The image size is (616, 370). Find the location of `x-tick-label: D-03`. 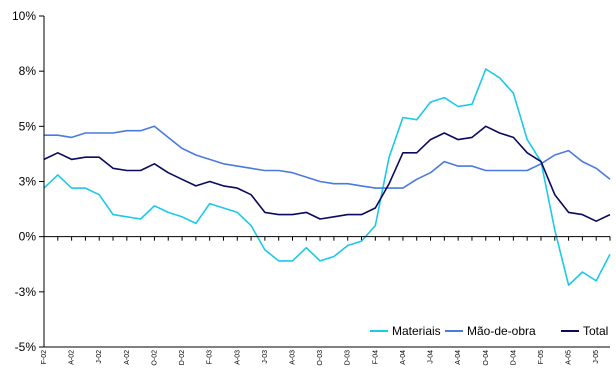

x-tick-label: D-03 is located at coordinates (348, 357).